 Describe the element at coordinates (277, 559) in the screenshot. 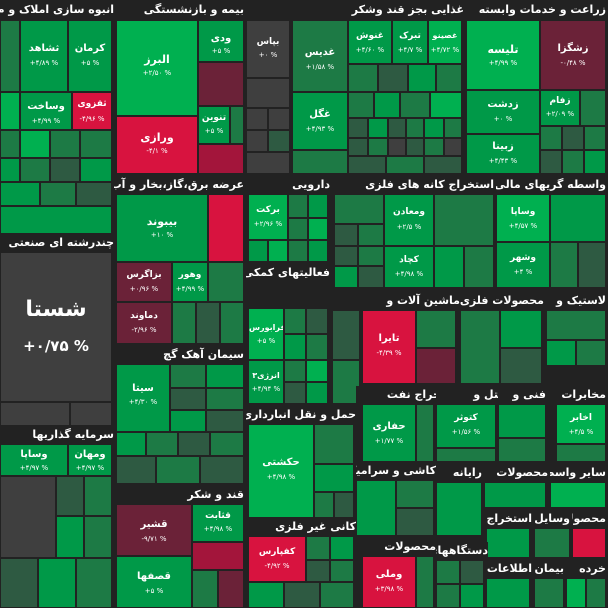

I see `tile-kfaras: کفپارس -۴/۹۲ %` at that location.